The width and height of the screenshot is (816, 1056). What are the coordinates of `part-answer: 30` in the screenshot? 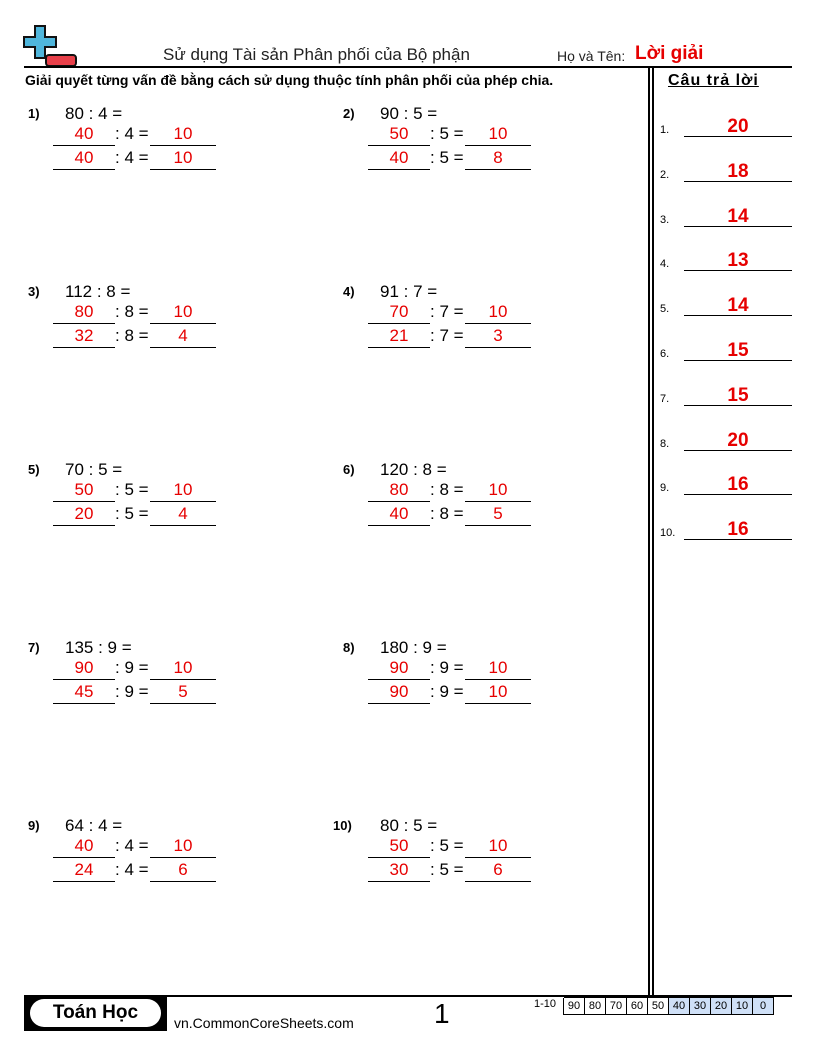 It's located at (399, 871).